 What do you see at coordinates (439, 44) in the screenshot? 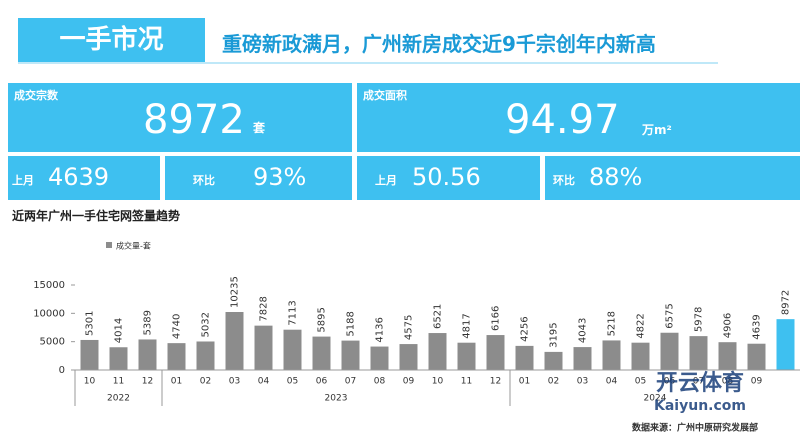
I see `headline: 重磅新政满月，广州新房成交近9千宗创年内新高` at bounding box center [439, 44].